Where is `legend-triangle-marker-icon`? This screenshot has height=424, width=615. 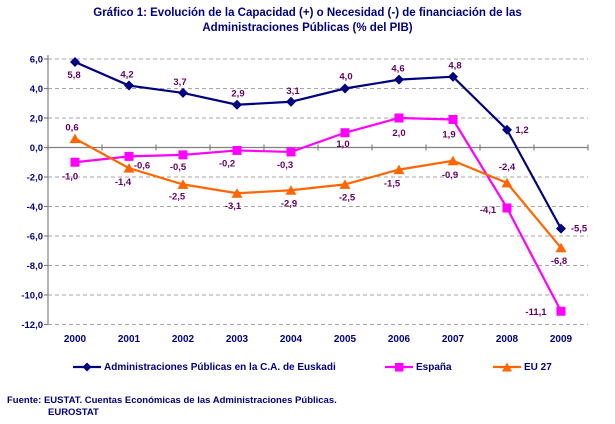
legend-triangle-marker-icon is located at coordinates (507, 367).